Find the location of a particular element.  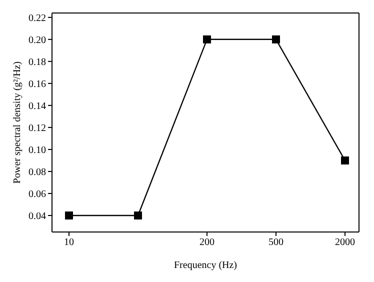

y-tick-label: 0.10 is located at coordinates (37, 150).